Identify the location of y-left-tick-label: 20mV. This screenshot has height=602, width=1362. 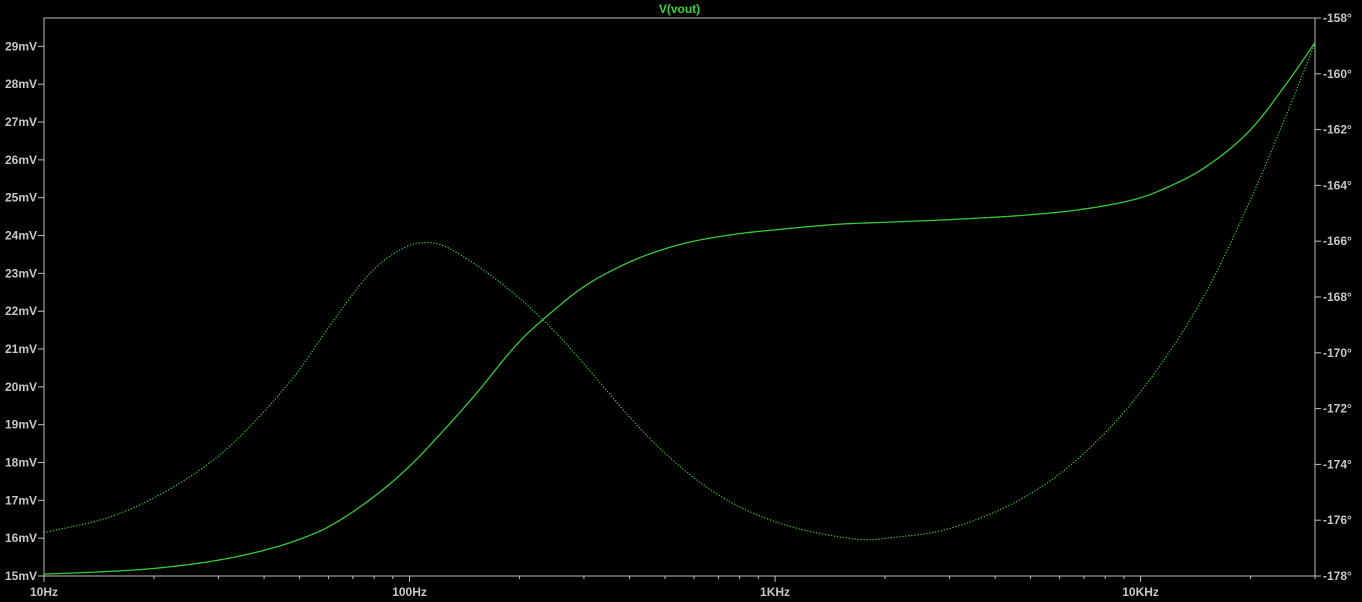
(21, 387).